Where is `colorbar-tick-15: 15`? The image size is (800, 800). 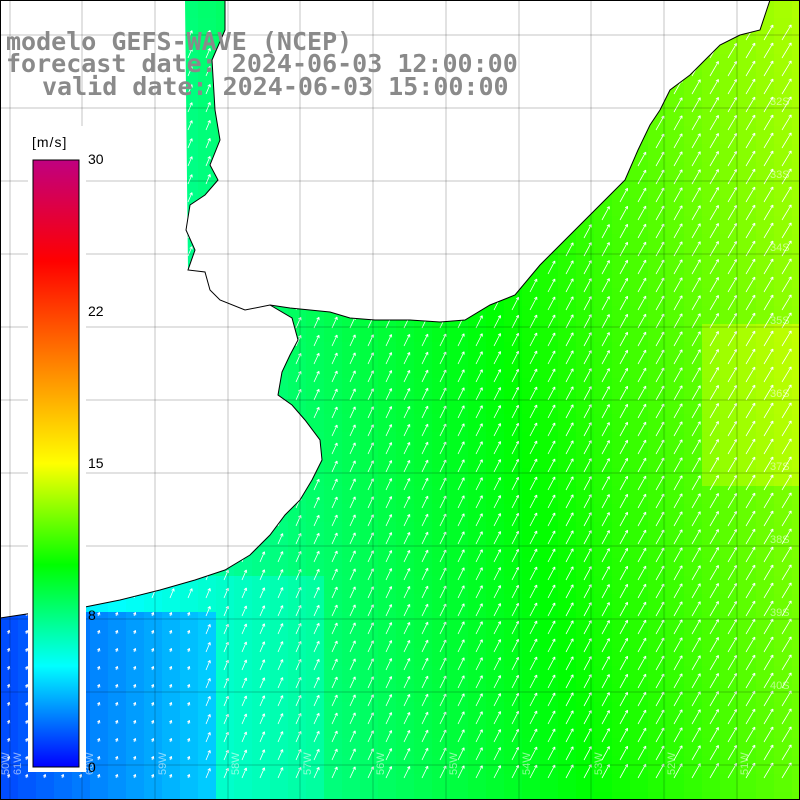
colorbar-tick-15: 15 is located at coordinates (96, 463).